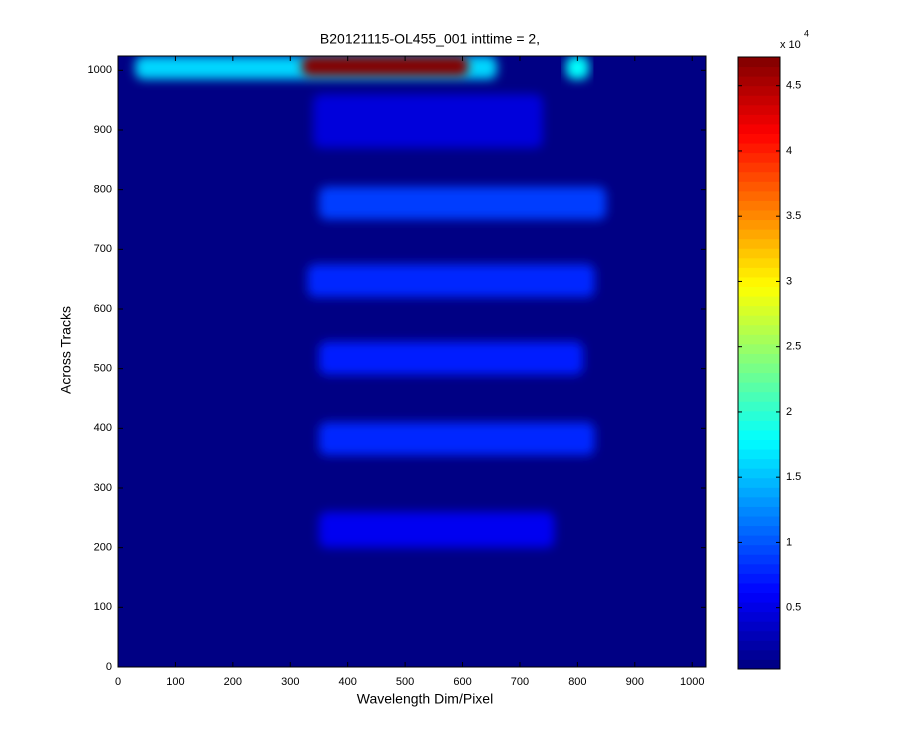 This screenshot has width=900, height=750. I want to click on y-tick-label: 100, so click(103, 607).